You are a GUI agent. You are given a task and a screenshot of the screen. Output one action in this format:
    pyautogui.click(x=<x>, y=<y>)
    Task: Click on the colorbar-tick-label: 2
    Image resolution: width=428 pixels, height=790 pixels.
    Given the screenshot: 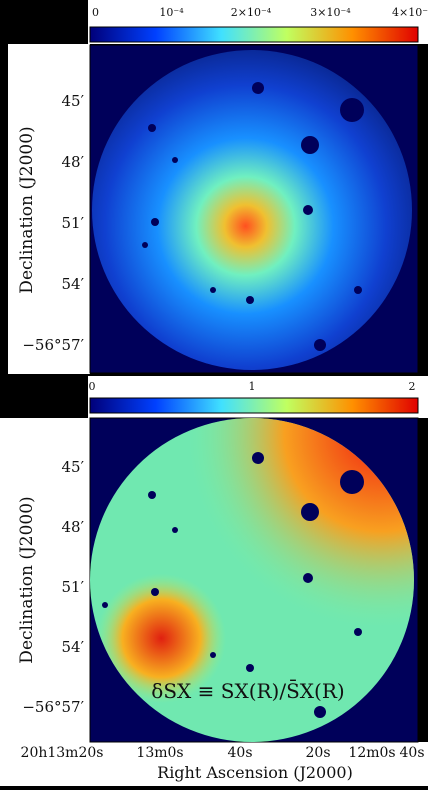 What is the action you would take?
    pyautogui.click(x=412, y=386)
    